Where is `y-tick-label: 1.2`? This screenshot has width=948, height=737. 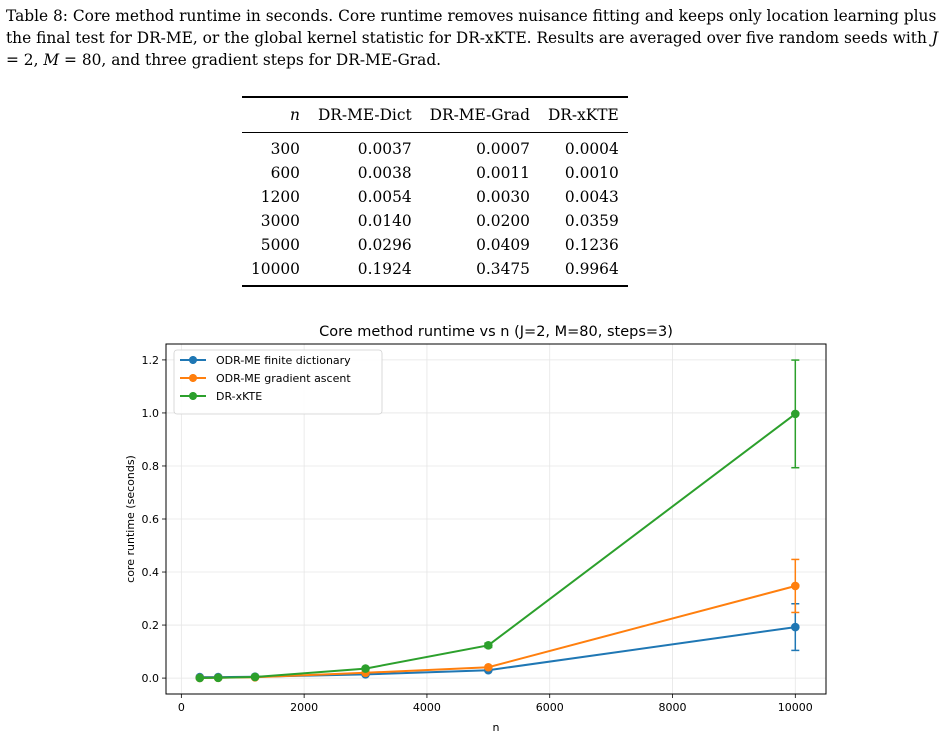
y-tick-label: 1.2 is located at coordinates (151, 360).